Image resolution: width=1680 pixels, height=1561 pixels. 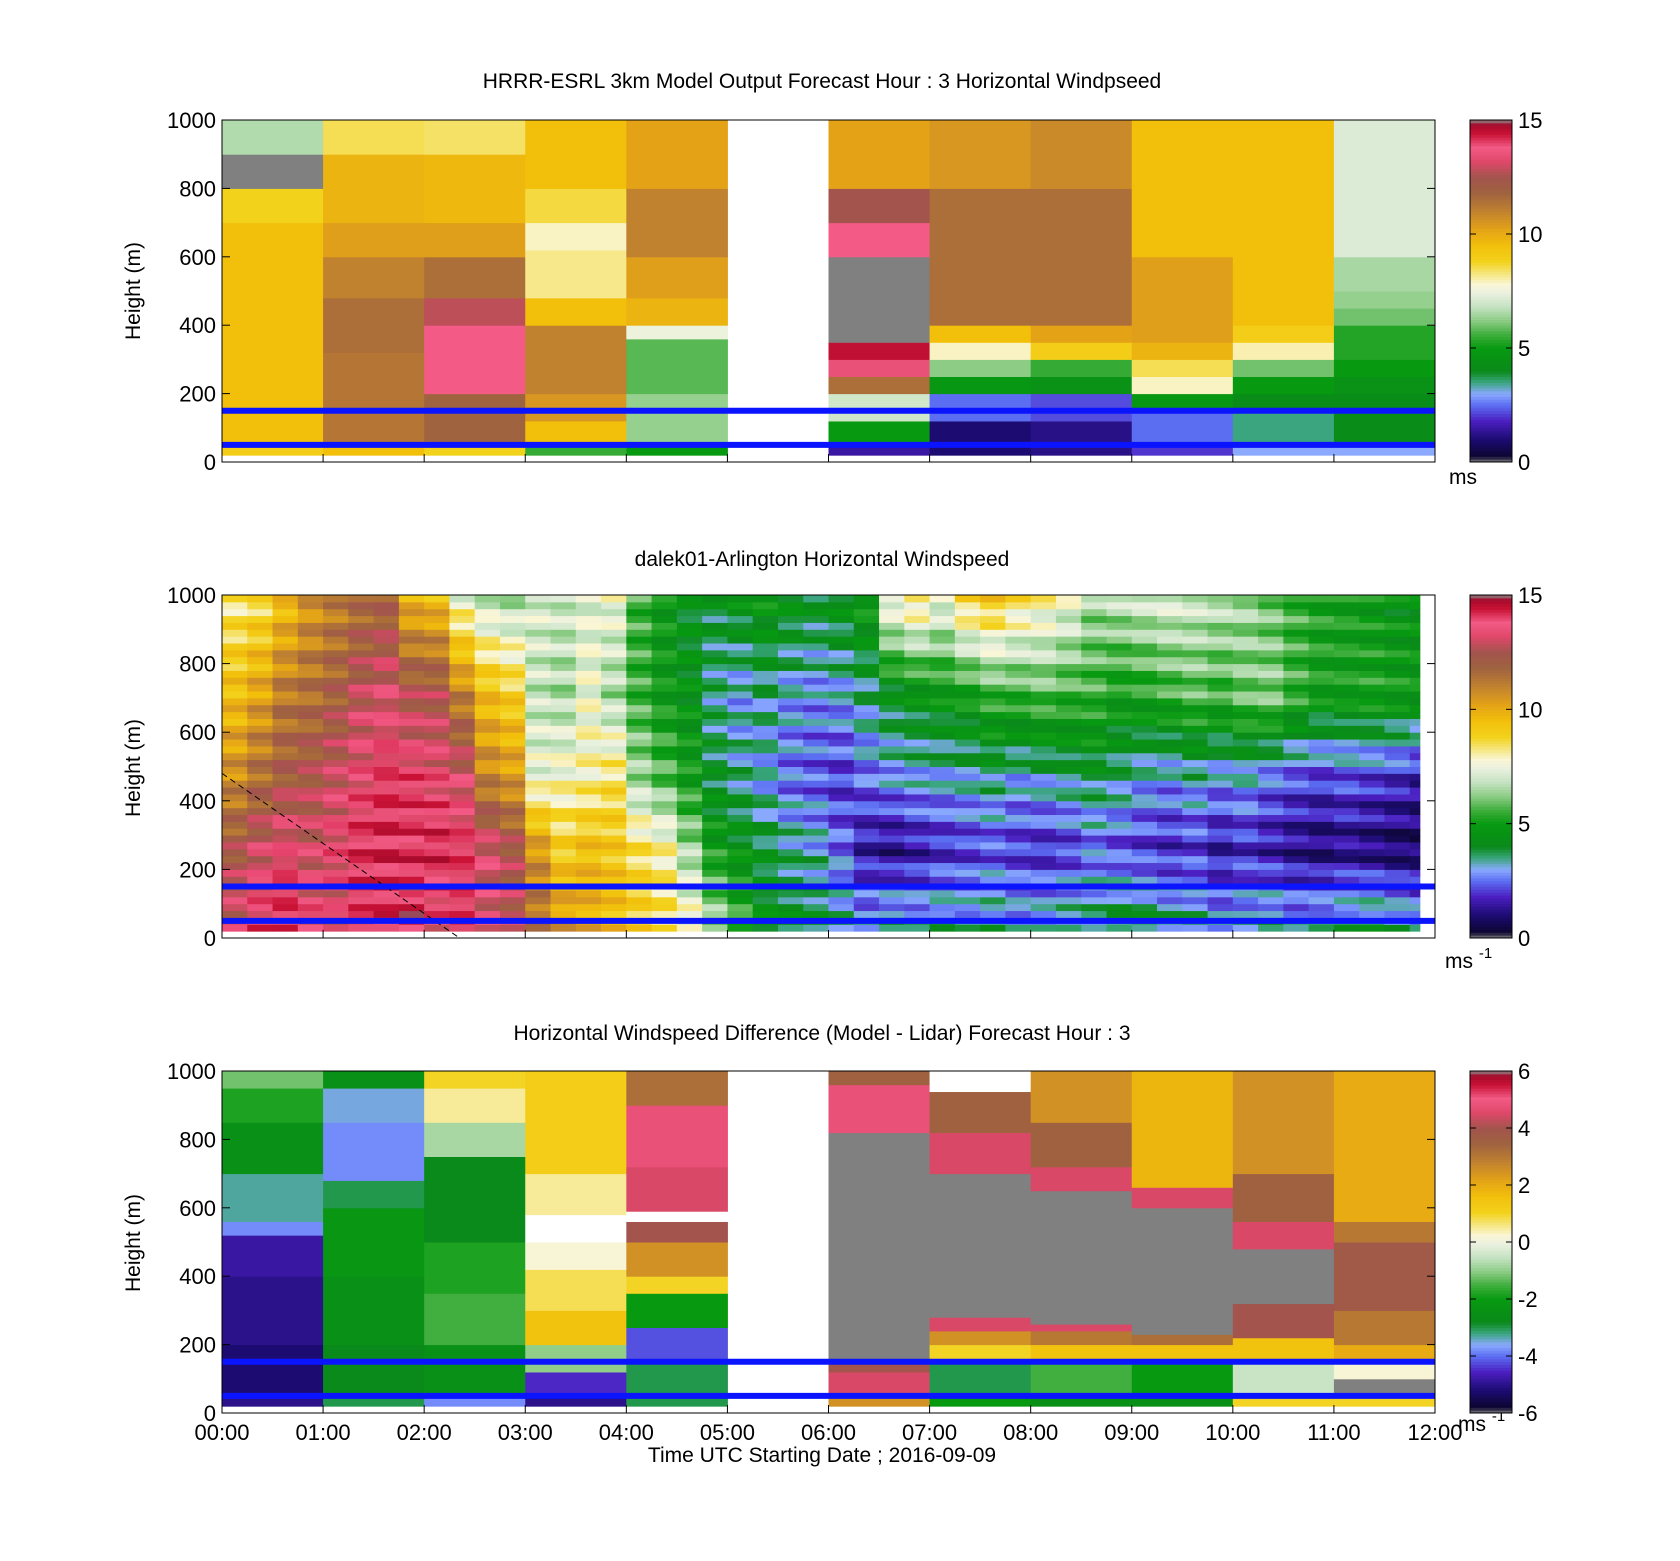 I want to click on y-tick-label: 600, so click(x=197, y=732).